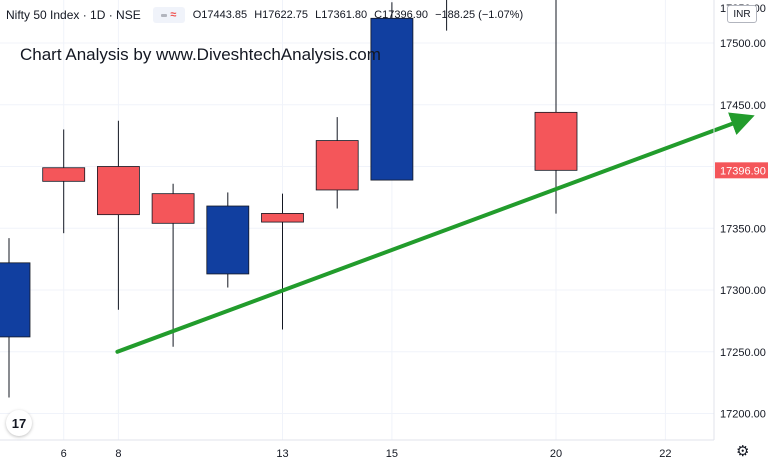 Image resolution: width=768 pixels, height=464 pixels. What do you see at coordinates (281, 15) in the screenshot?
I see `high-value: H17622.75` at bounding box center [281, 15].